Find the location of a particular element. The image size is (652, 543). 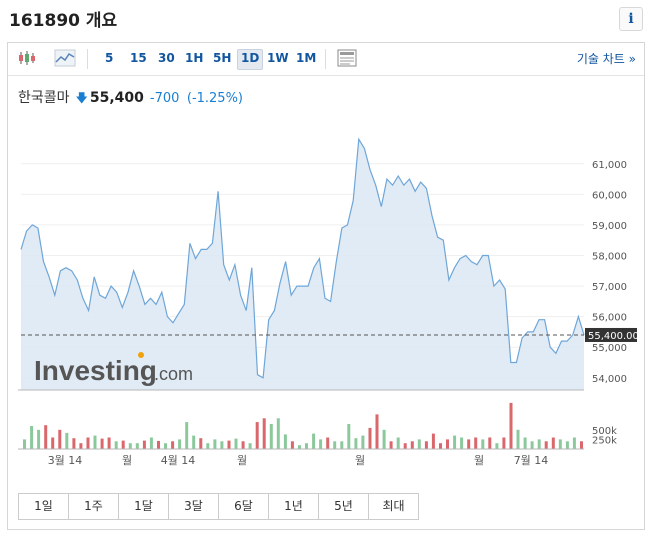

range-selector: 1일 1주 1달 3달 6달 1년 5년 최대 is located at coordinates (218, 506).